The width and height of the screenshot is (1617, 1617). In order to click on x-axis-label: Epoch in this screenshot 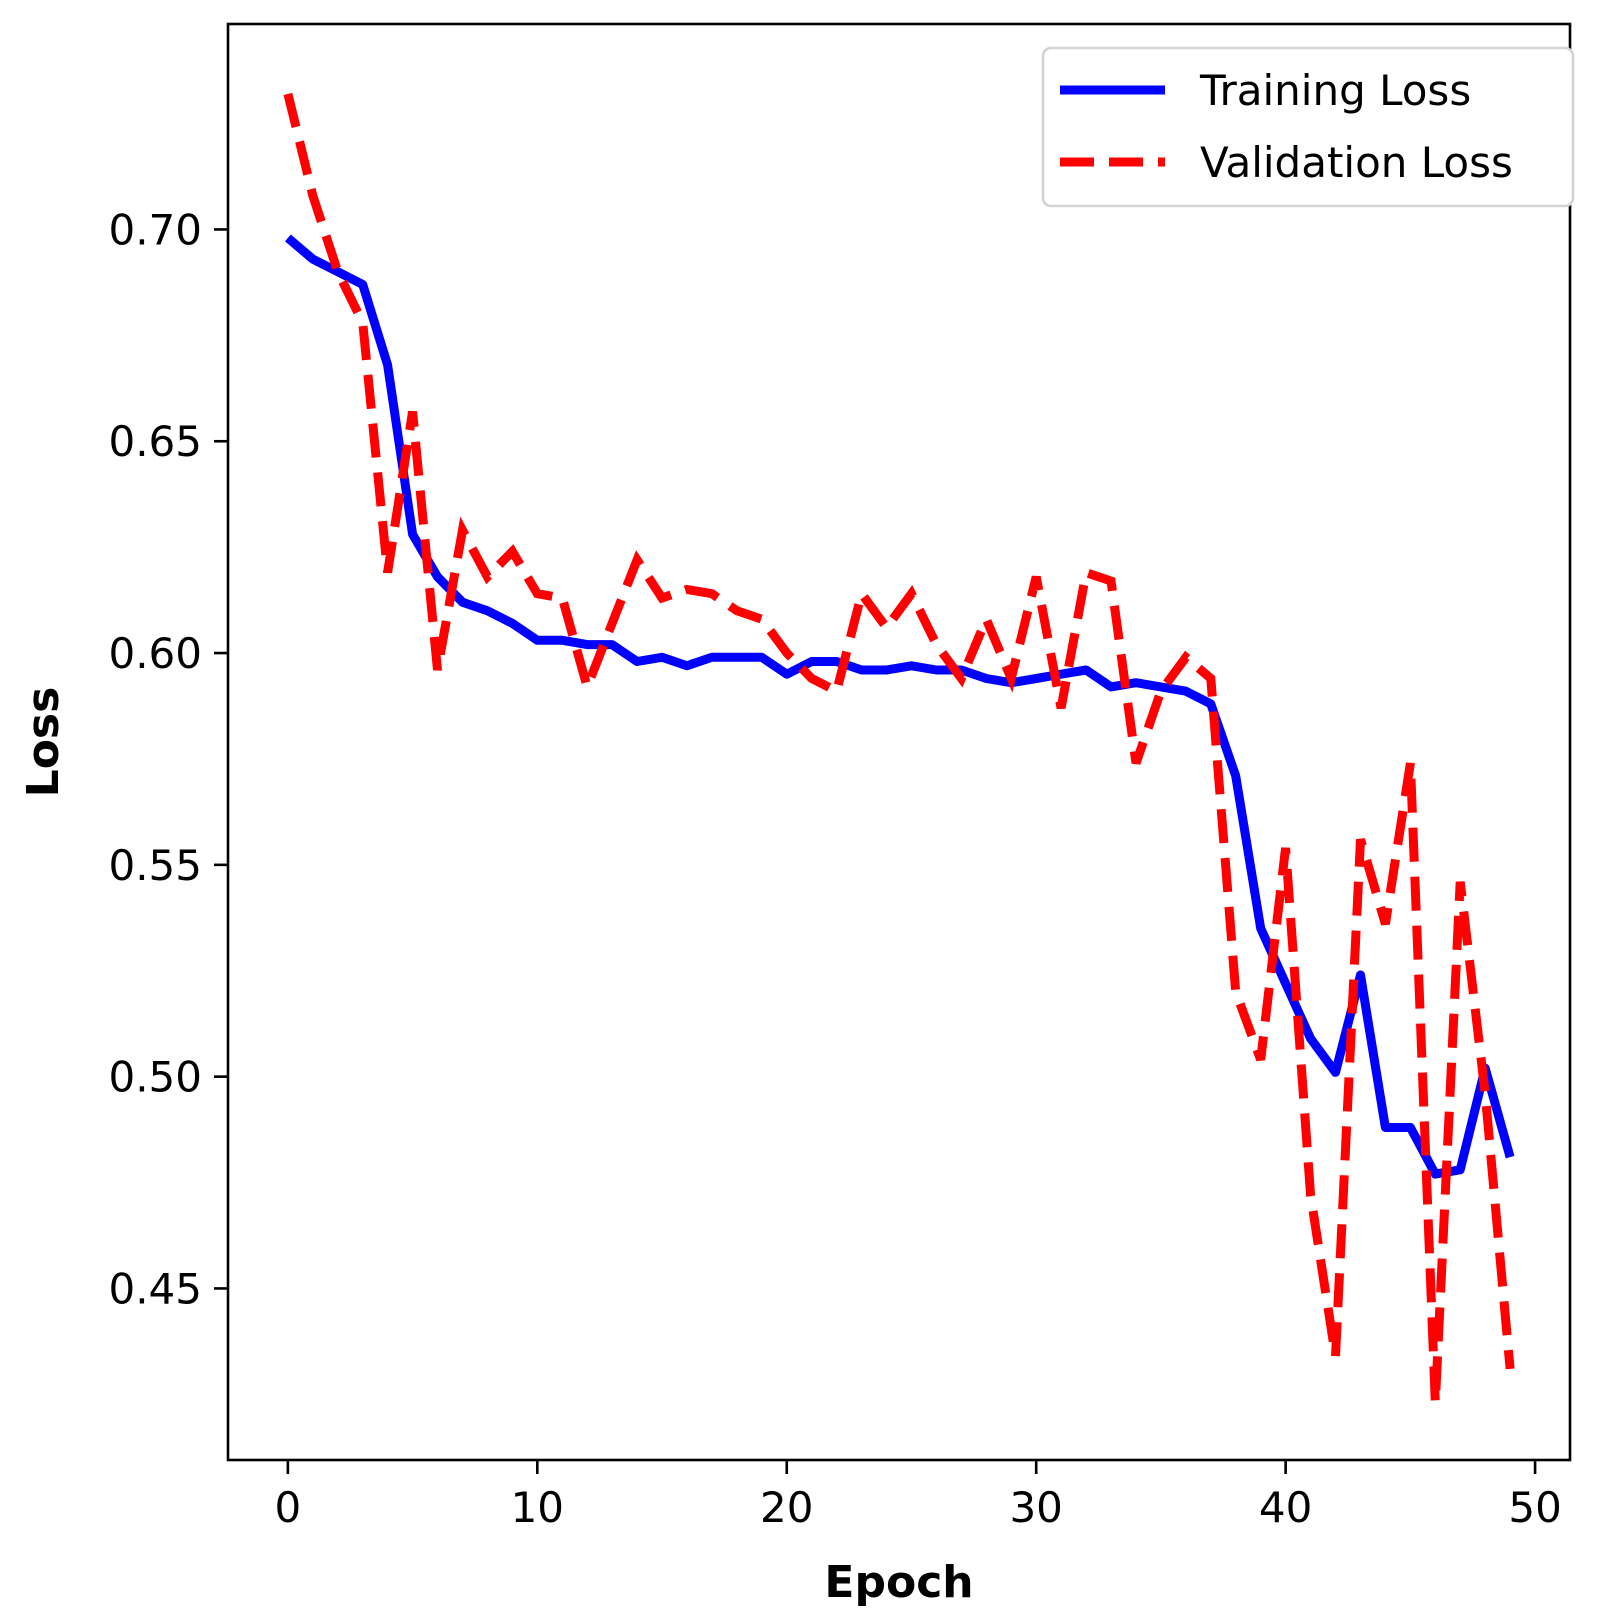, I will do `click(898, 1582)`.